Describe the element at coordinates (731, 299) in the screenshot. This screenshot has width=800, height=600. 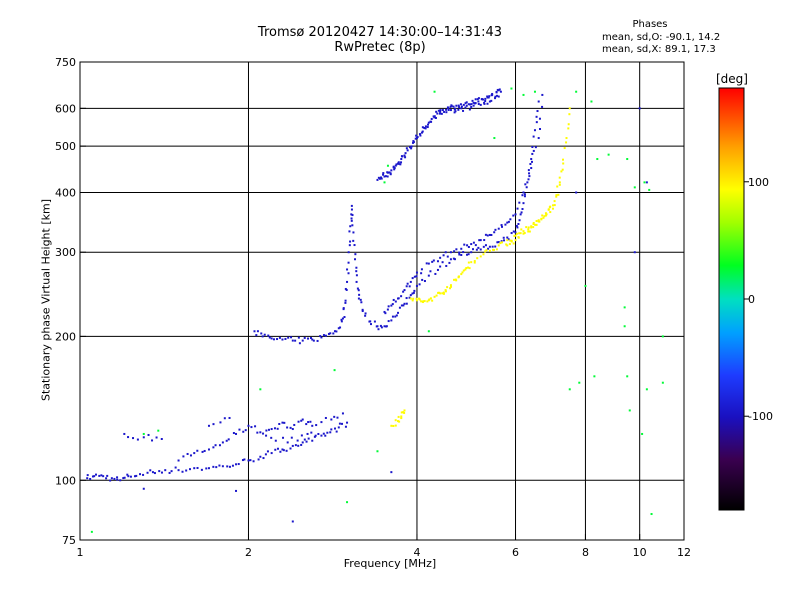
I see `phase-colorbar` at that location.